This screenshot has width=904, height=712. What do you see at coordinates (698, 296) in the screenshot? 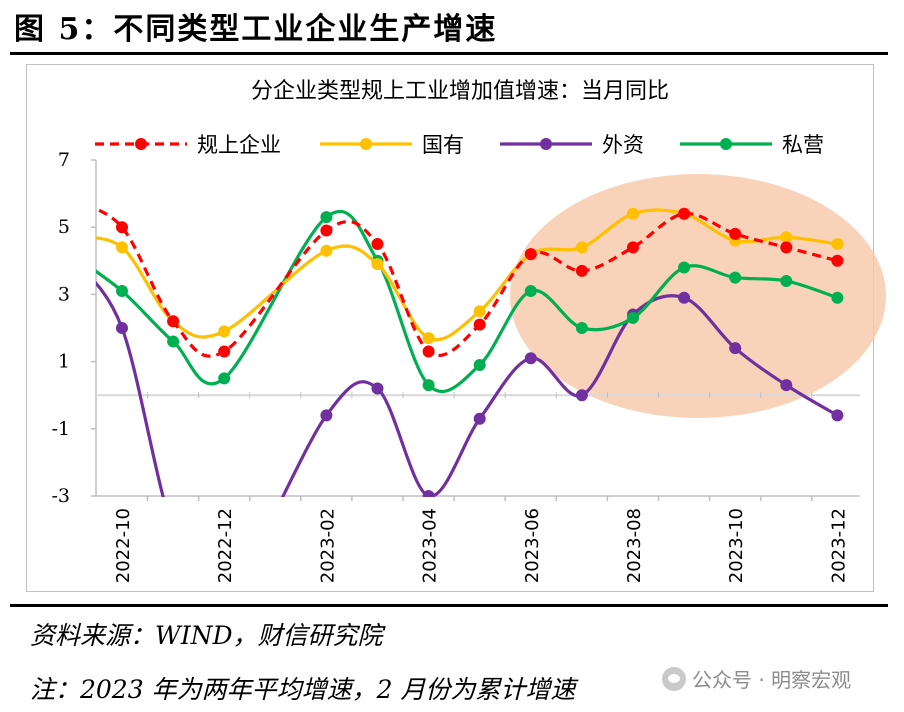
I see `highlight-region` at bounding box center [698, 296].